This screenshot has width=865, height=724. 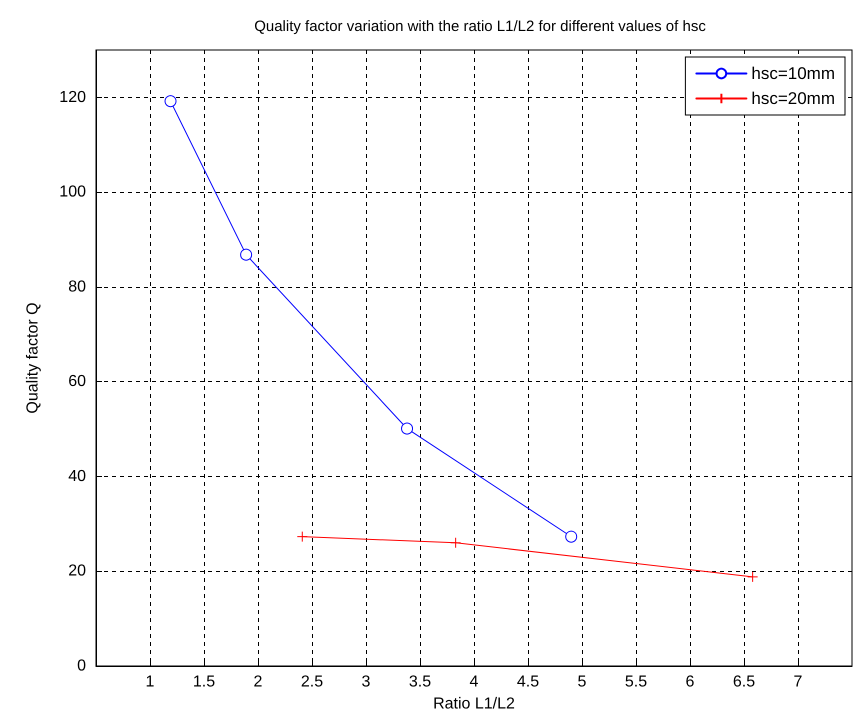 I want to click on x-tick-label: 2, so click(x=258, y=682).